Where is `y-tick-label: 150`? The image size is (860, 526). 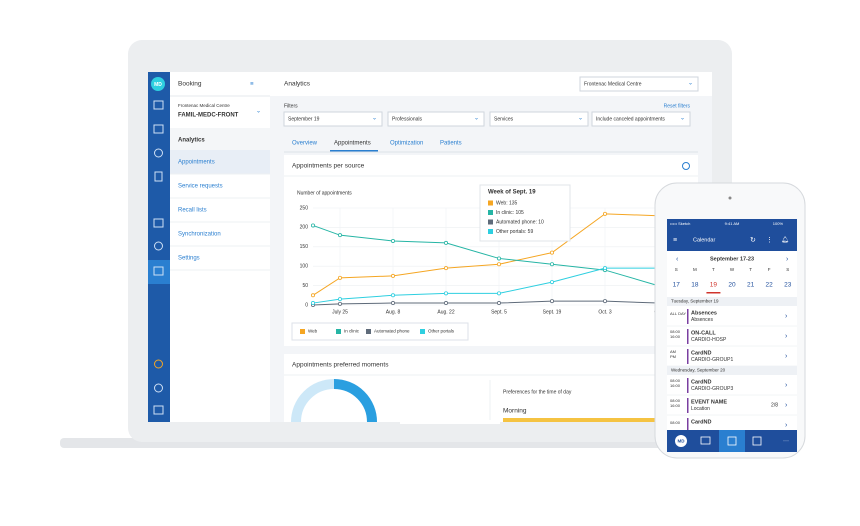
y-tick-label: 150 is located at coordinates (304, 247).